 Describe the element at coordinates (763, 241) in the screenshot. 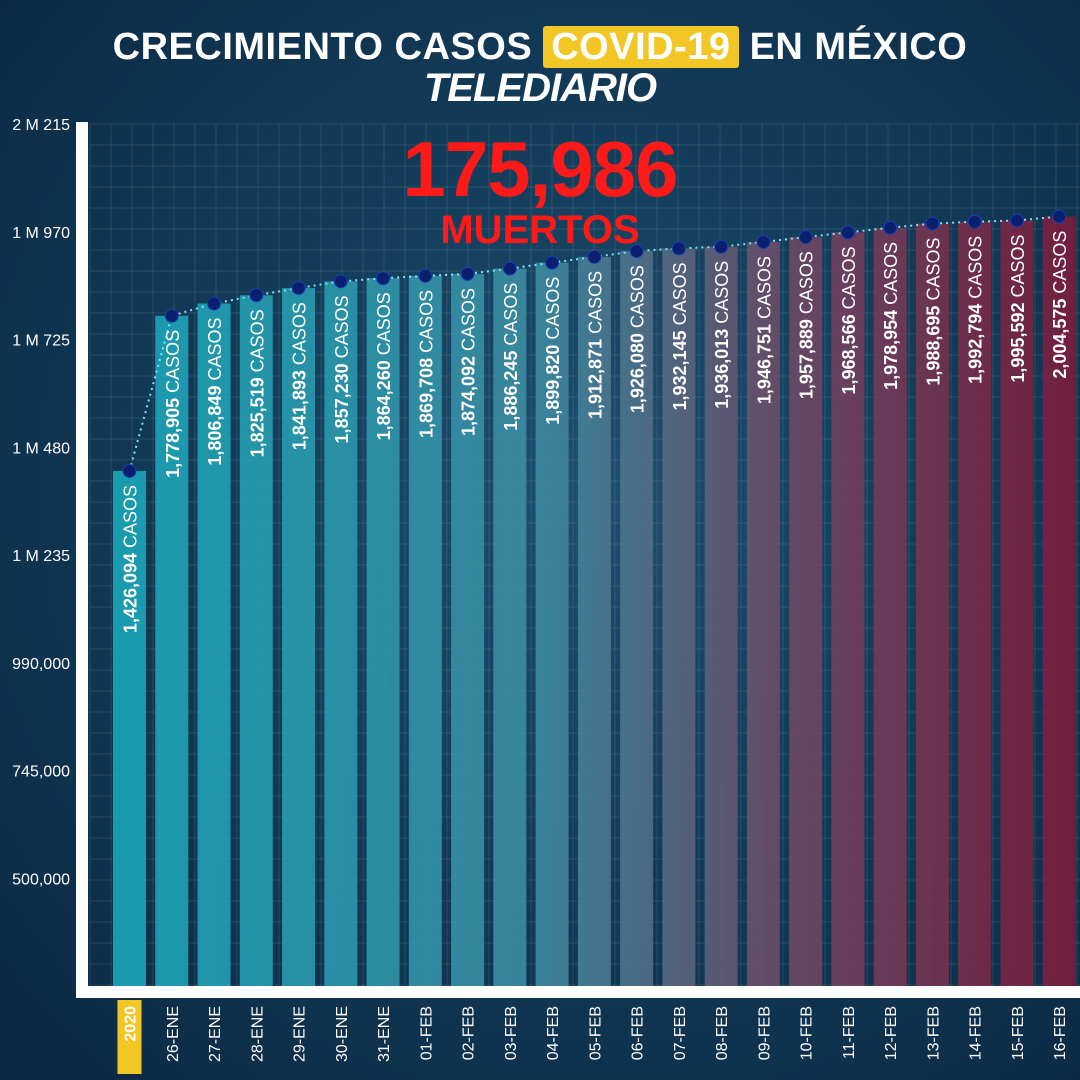

I see `data-point-09-feb` at that location.